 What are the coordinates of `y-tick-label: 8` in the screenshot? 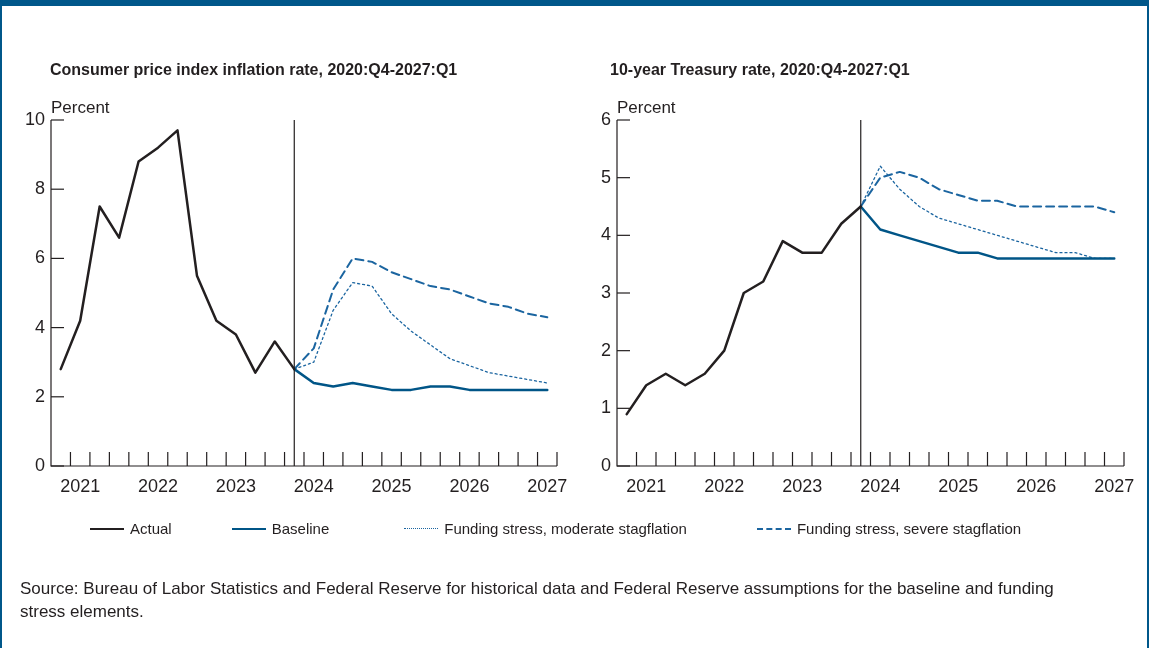 It's located at (39, 188).